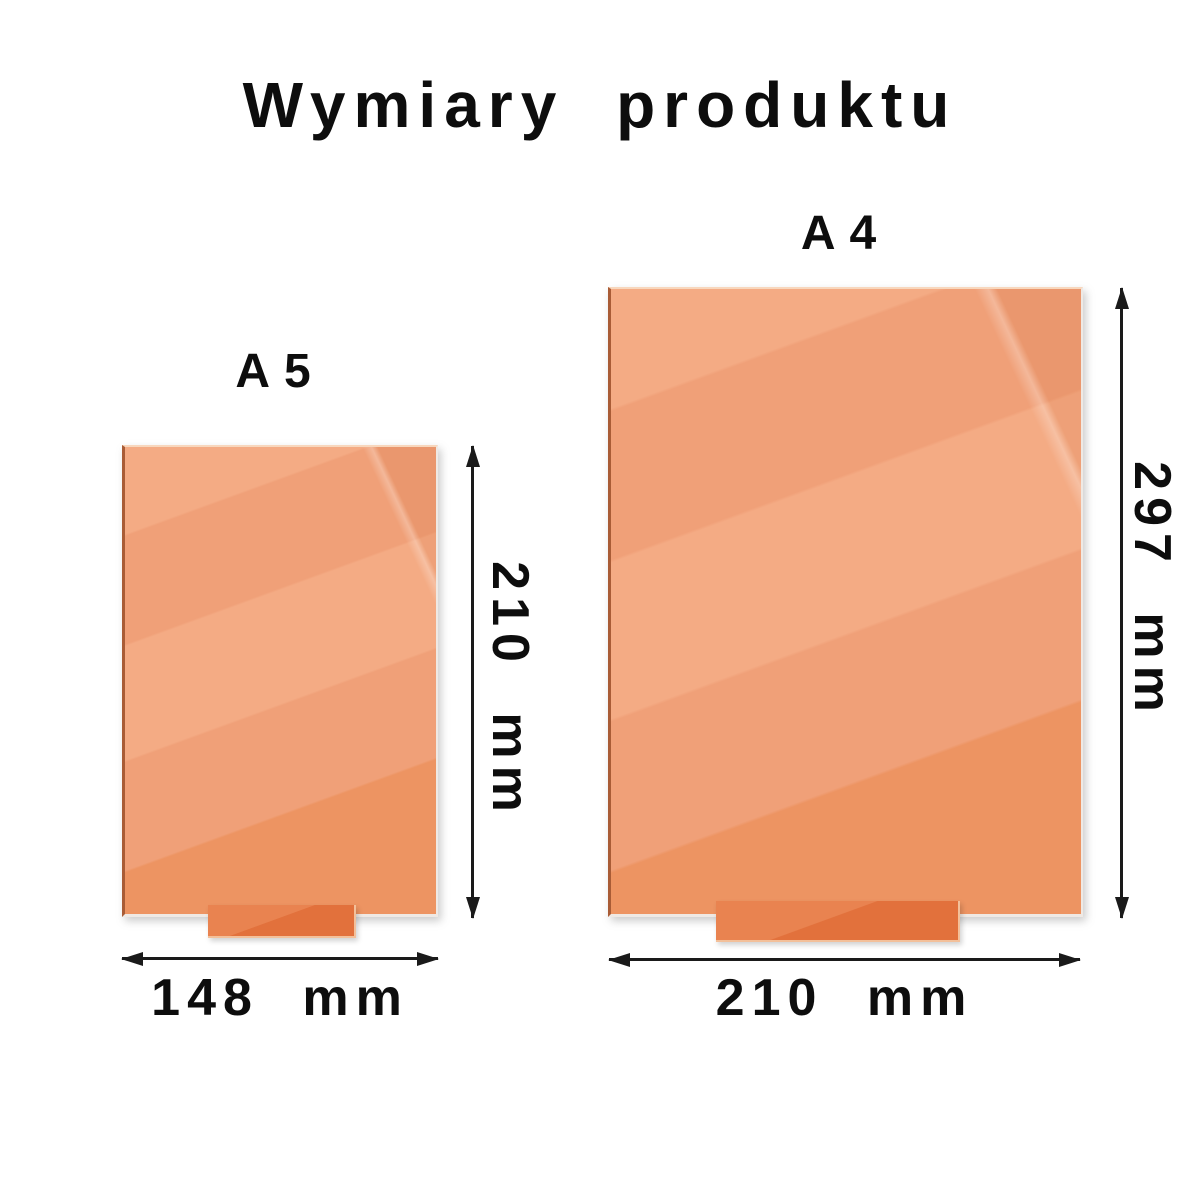 This screenshot has width=1200, height=1200. Describe the element at coordinates (472, 682) in the screenshot. I see `height-arrow-a5` at that location.